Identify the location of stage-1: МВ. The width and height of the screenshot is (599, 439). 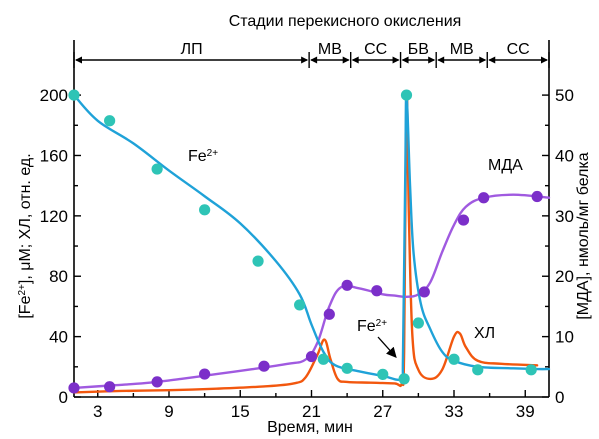
(330, 52).